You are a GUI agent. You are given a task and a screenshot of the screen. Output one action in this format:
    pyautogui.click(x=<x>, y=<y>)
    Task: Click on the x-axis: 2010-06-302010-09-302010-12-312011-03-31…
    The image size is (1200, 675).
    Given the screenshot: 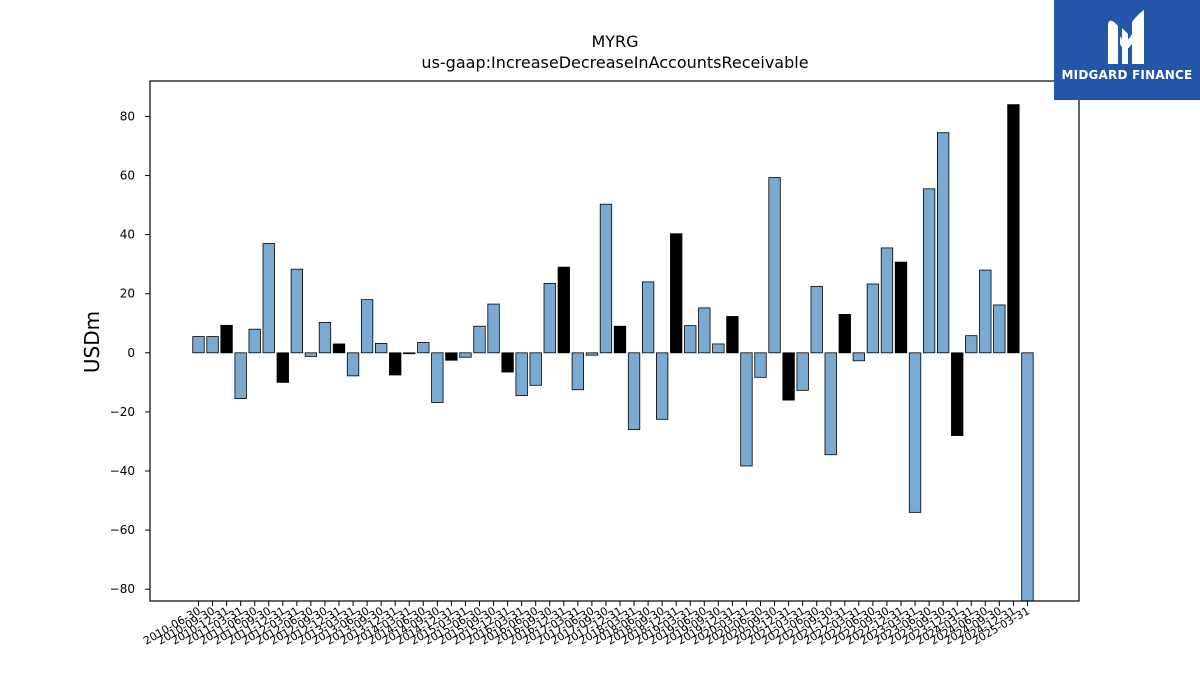 What is the action you would take?
    pyautogui.click(x=586, y=624)
    